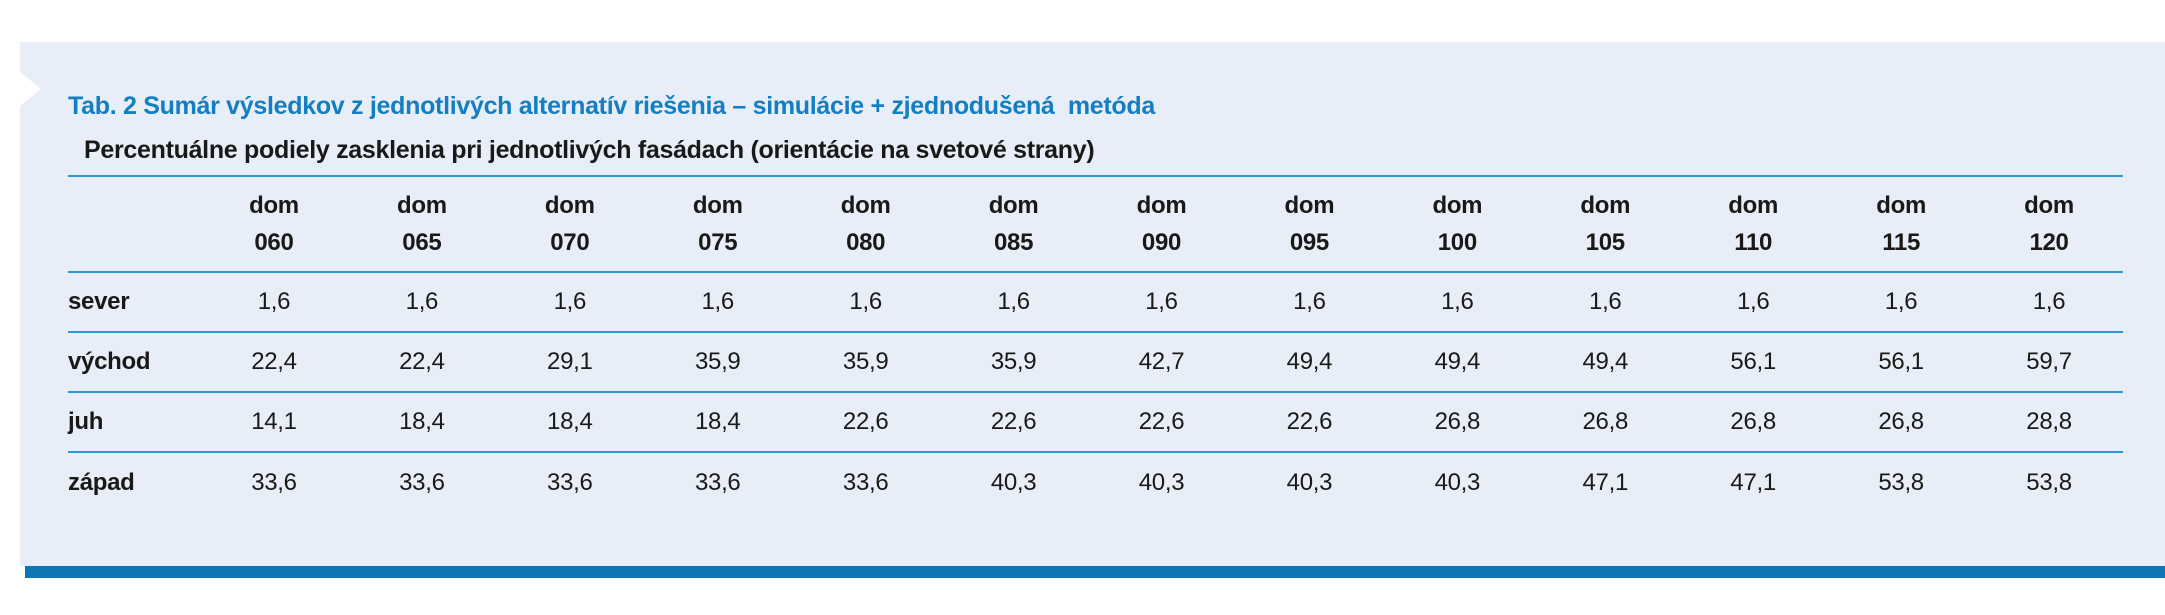 The width and height of the screenshot is (2165, 615). Describe the element at coordinates (1162, 224) in the screenshot. I see `column-header: dom 090` at that location.